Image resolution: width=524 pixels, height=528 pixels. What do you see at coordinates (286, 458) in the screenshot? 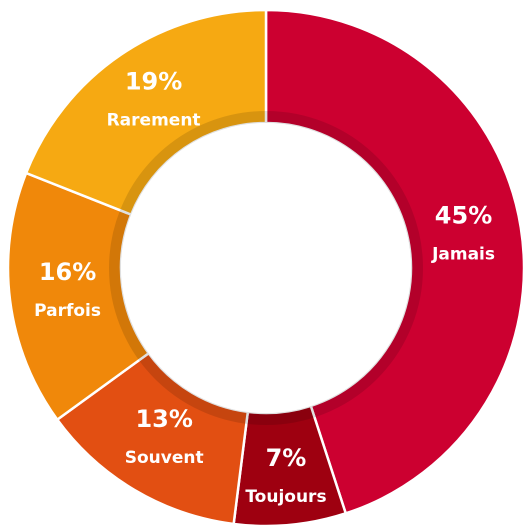
I see `value-label: 7%` at bounding box center [286, 458].